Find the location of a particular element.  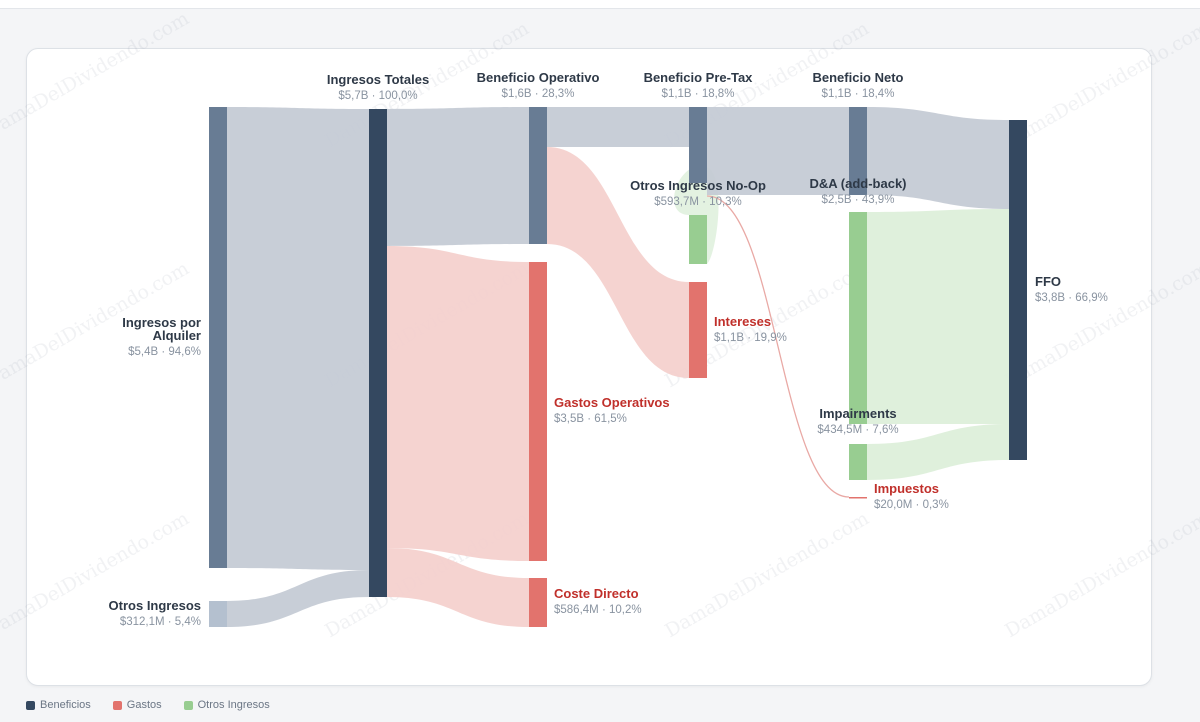

link-operativo-to-pretax is located at coordinates (618, 127).